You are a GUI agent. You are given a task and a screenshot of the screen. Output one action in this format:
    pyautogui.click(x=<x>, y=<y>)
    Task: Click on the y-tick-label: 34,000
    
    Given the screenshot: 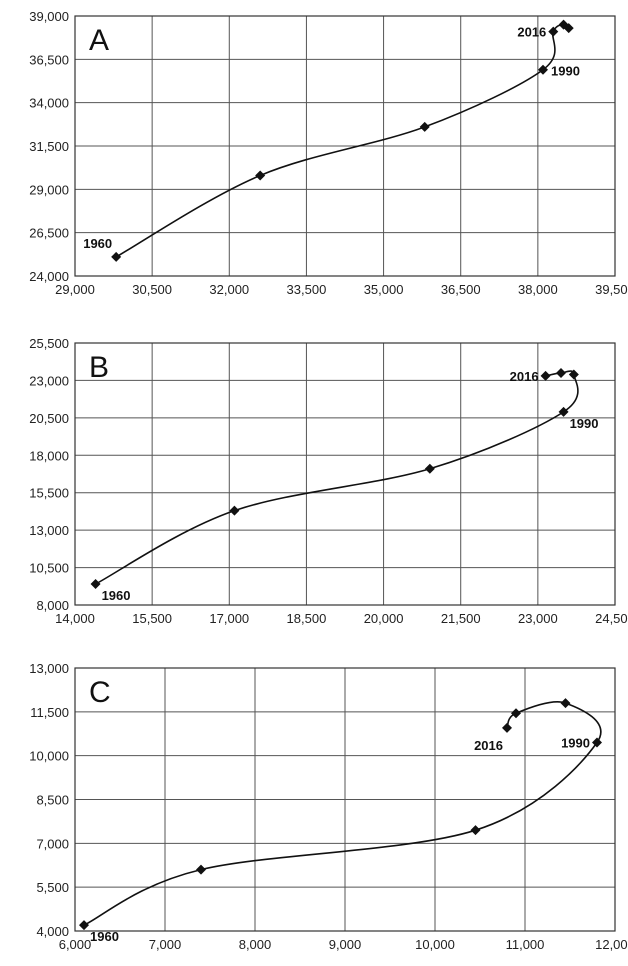 What is the action you would take?
    pyautogui.click(x=49, y=103)
    